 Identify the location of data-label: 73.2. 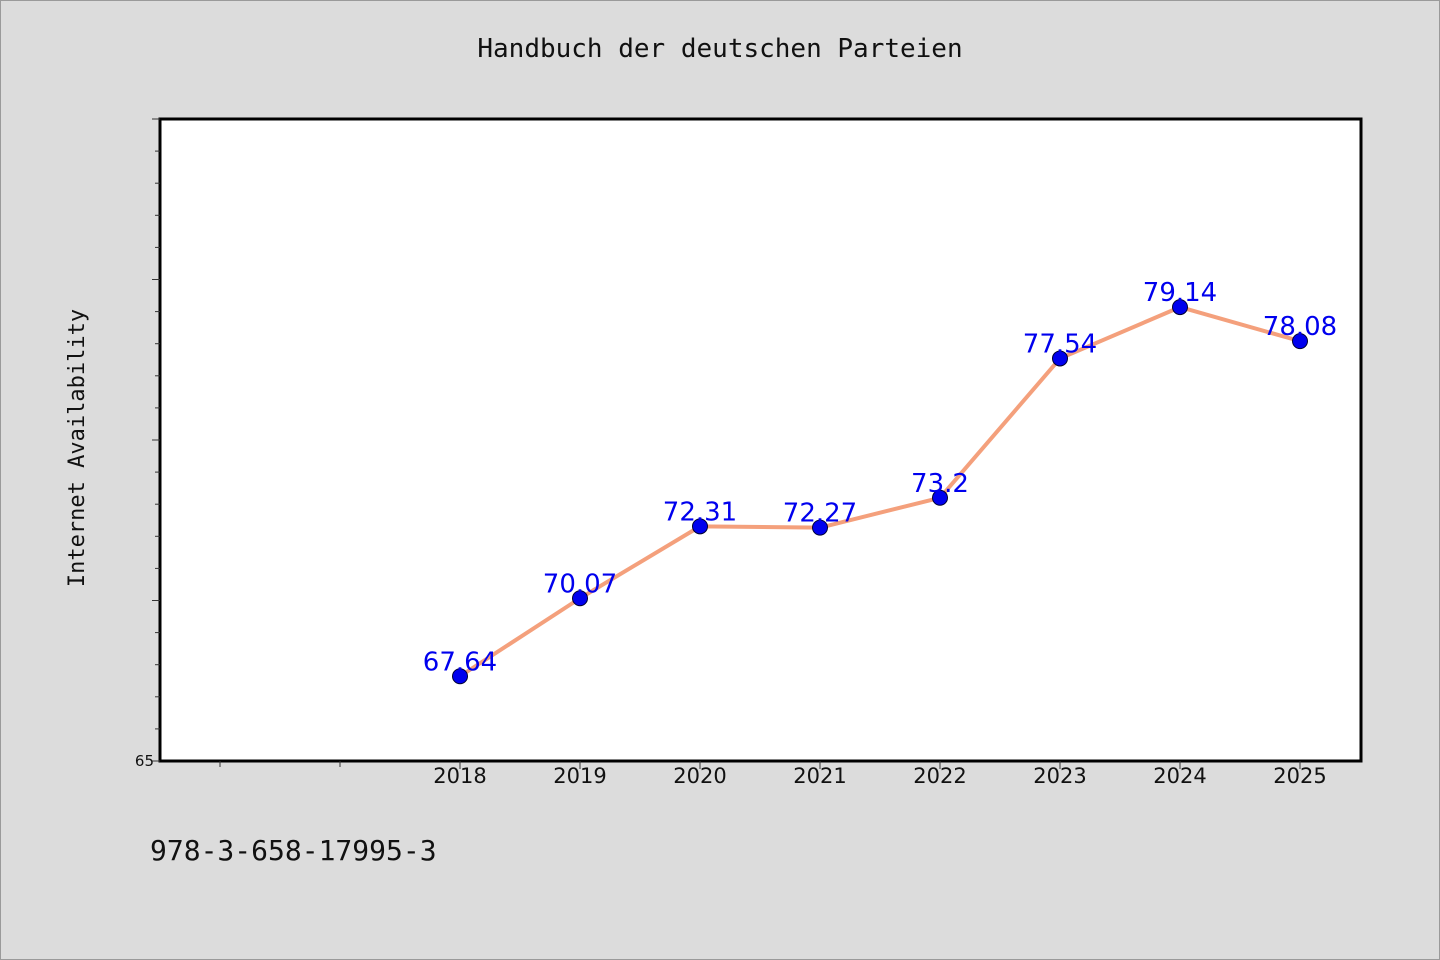
(940, 484).